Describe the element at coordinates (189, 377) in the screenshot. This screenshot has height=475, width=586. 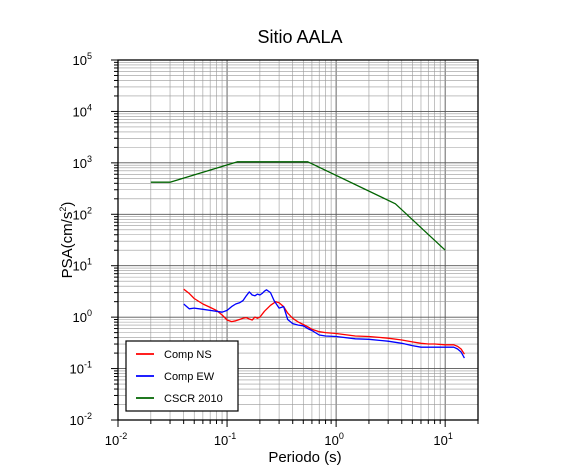
I see `legend-label: Comp EW` at that location.